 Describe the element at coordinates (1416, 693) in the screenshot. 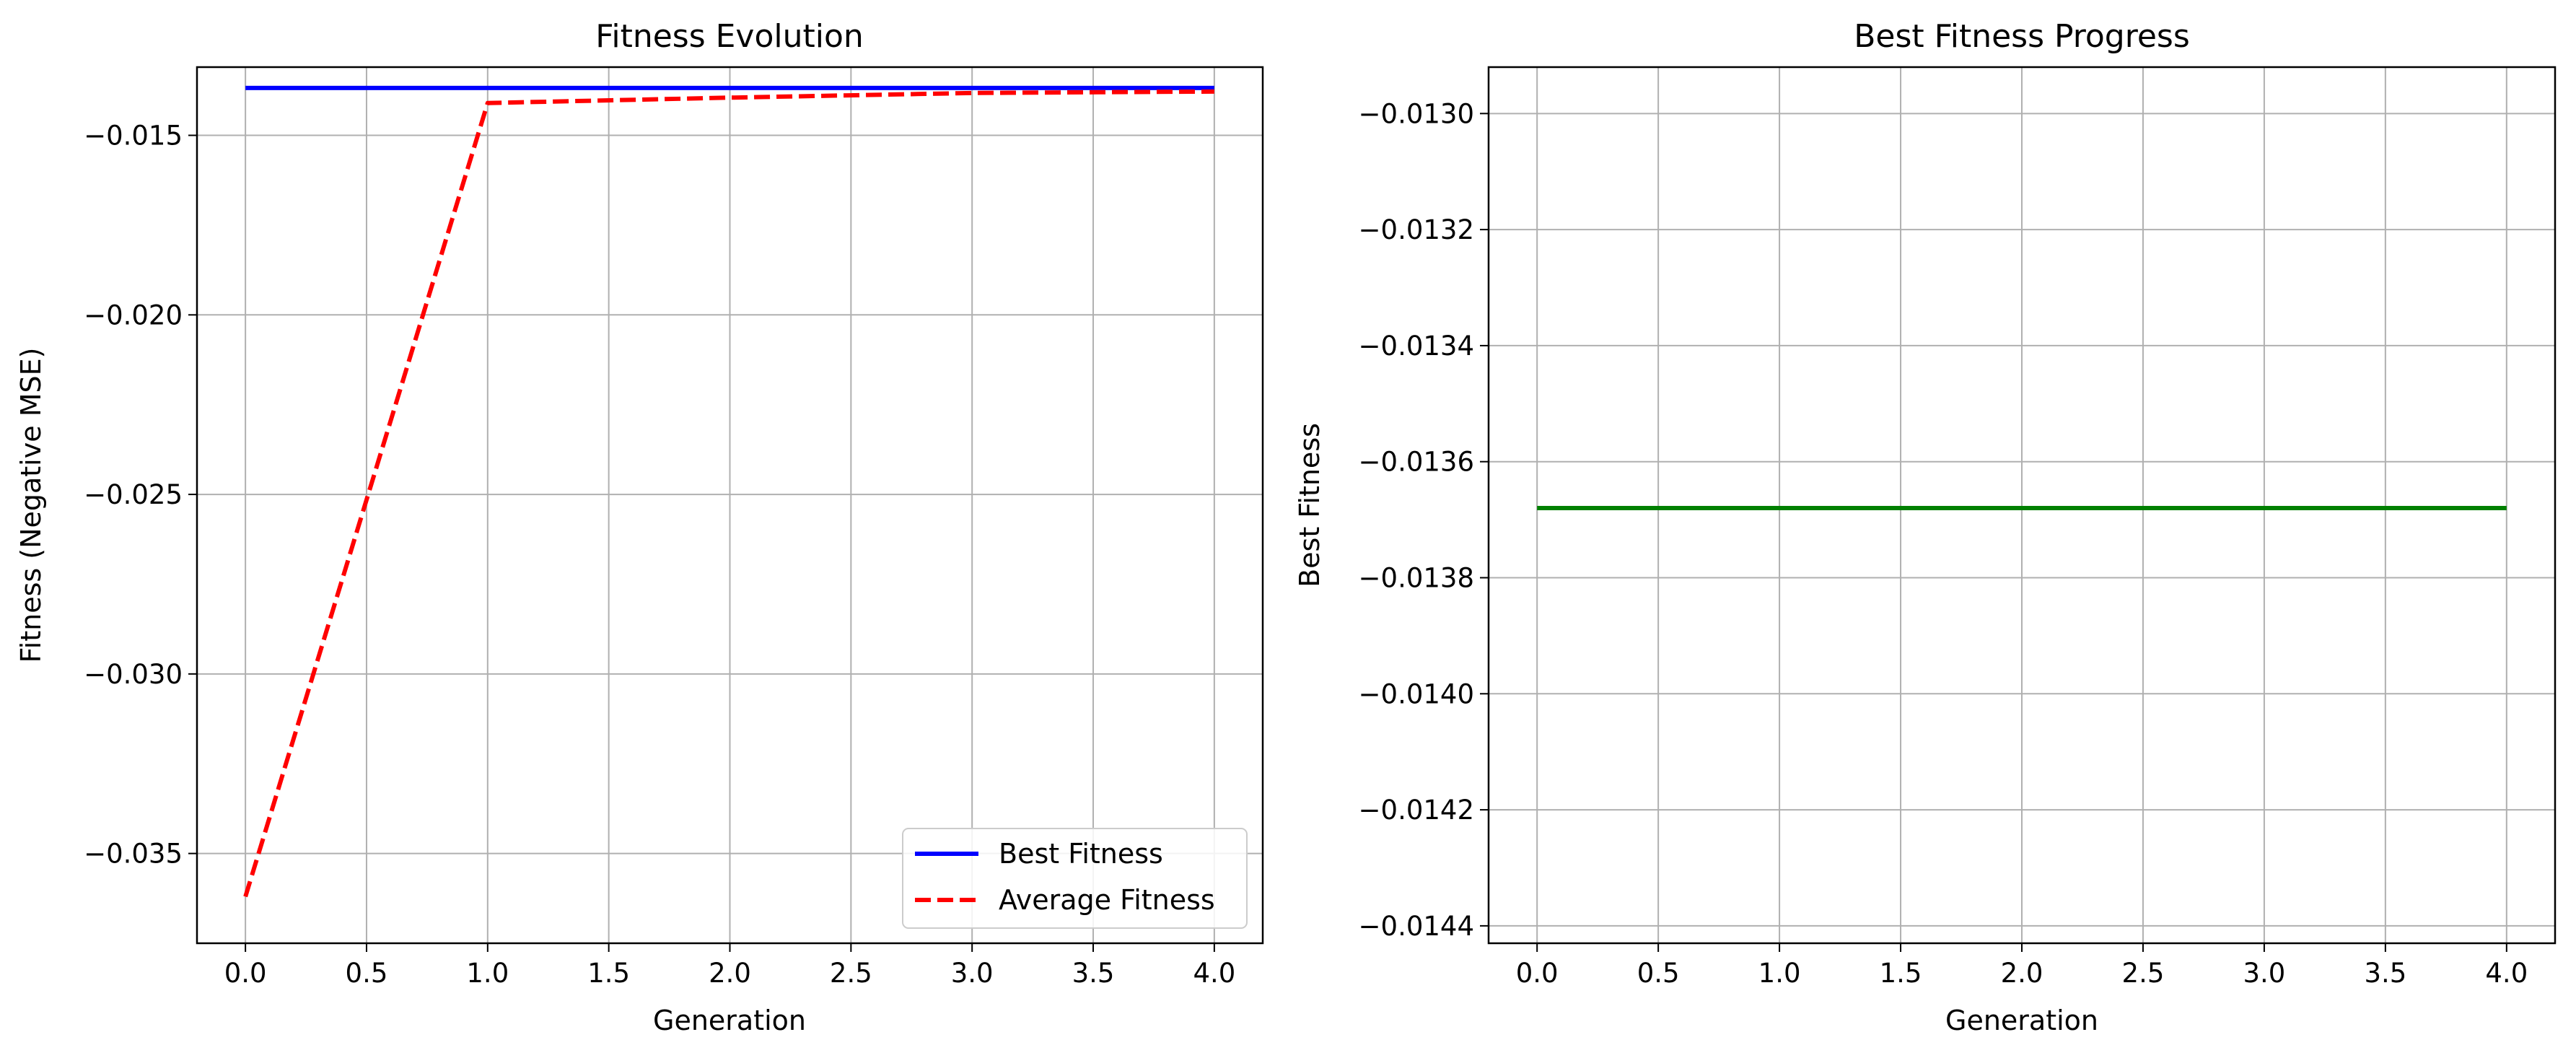

I see `y-tick-label: −0.0140` at that location.